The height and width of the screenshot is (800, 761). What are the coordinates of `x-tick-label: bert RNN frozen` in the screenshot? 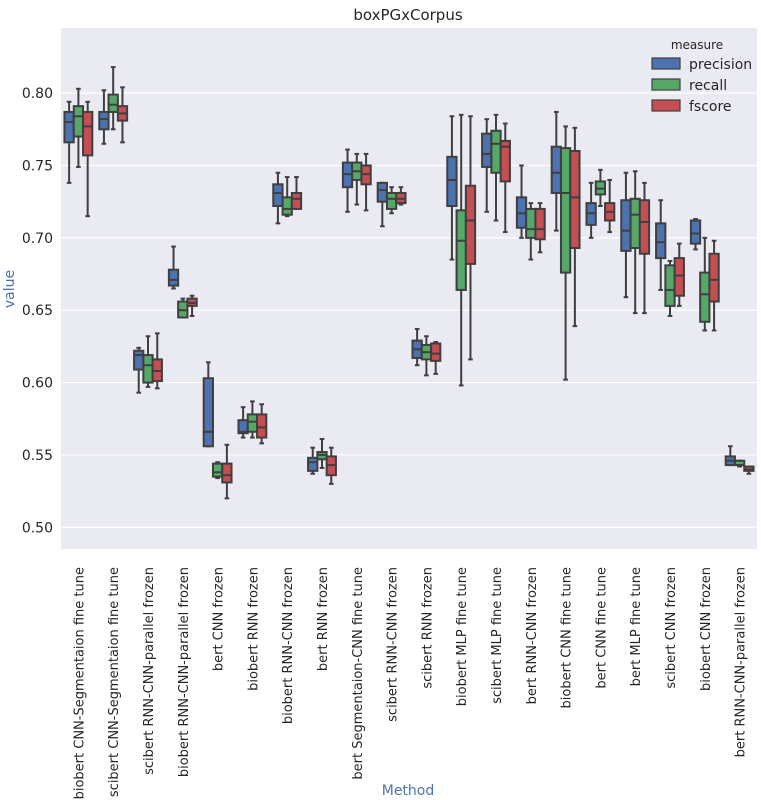 It's located at (323, 619).